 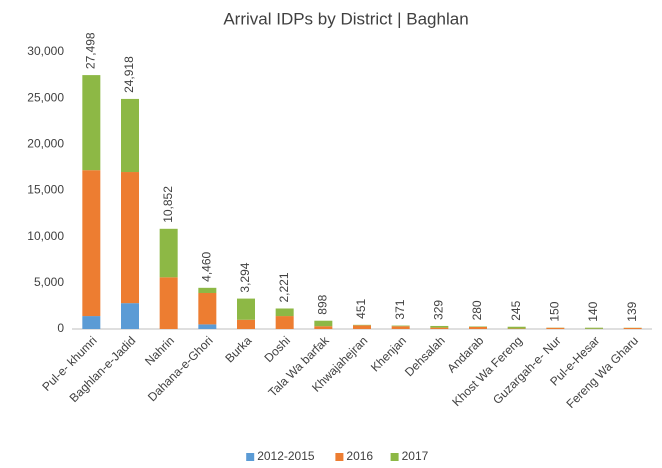 I want to click on y-tick-label: 15,000, so click(x=45, y=190).